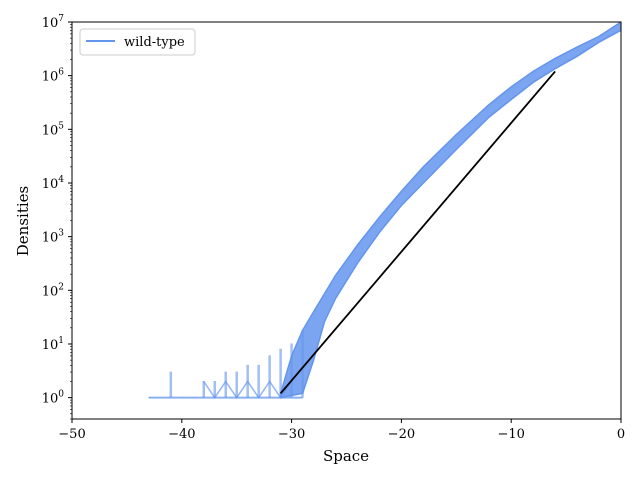  I want to click on y-tick-label: 106, so click(53, 76).